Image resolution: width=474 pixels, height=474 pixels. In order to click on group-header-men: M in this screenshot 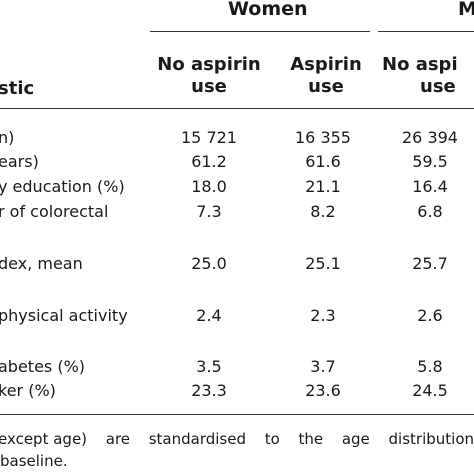, I will do `click(466, 10)`.